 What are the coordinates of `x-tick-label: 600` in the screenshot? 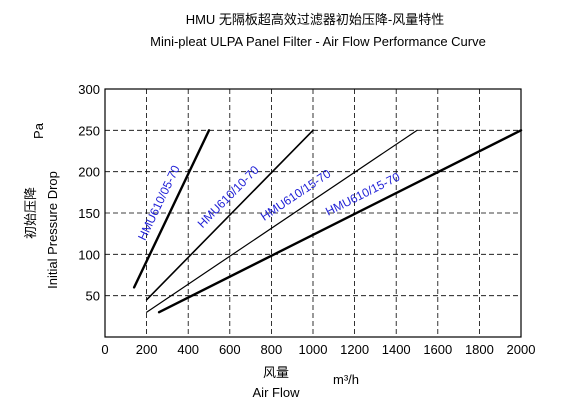 It's located at (230, 349).